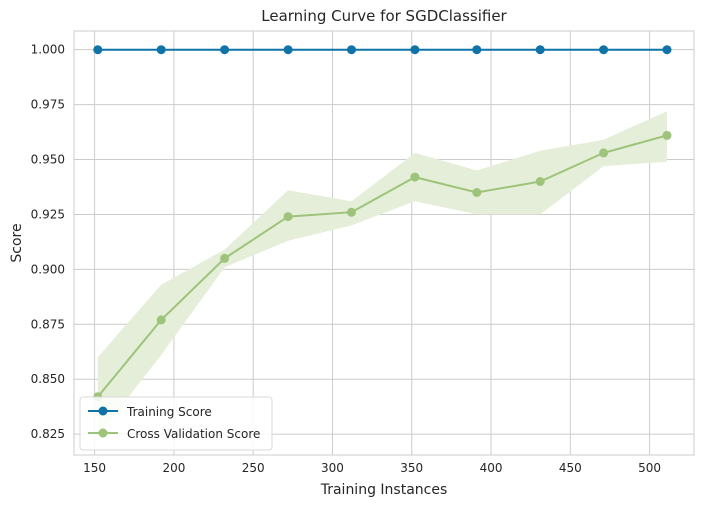 The image size is (704, 507). I want to click on x-tick-label: 150, so click(94, 468).